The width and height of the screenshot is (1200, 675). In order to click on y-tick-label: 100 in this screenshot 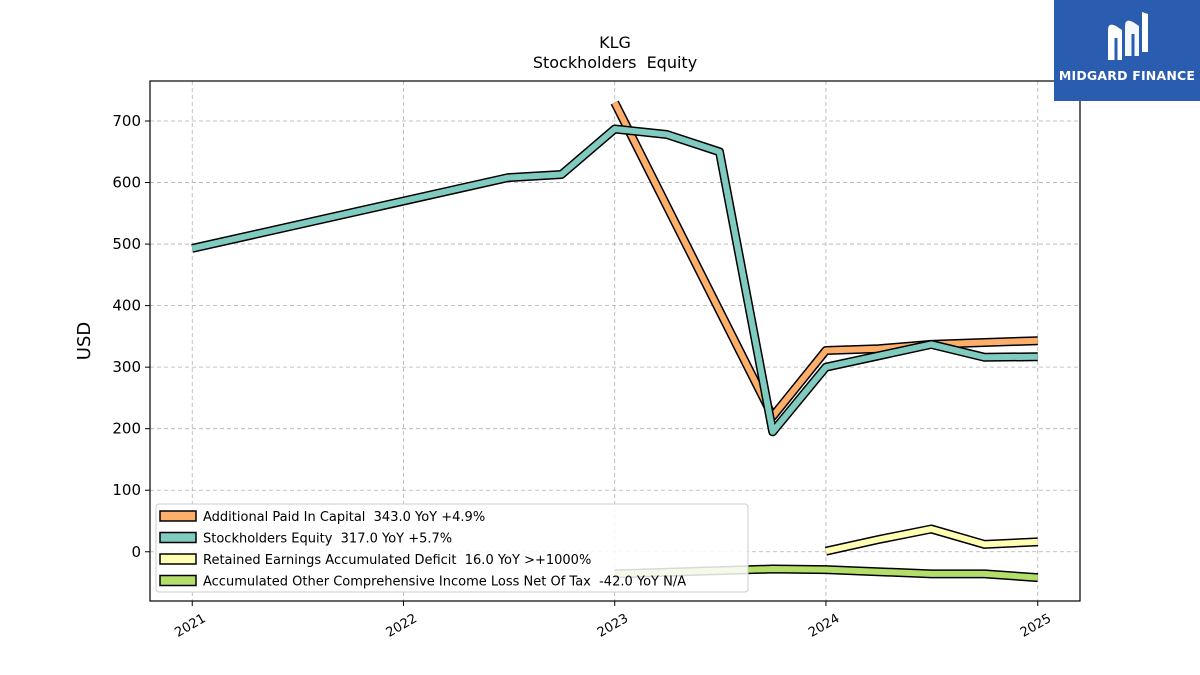, I will do `click(126, 490)`.